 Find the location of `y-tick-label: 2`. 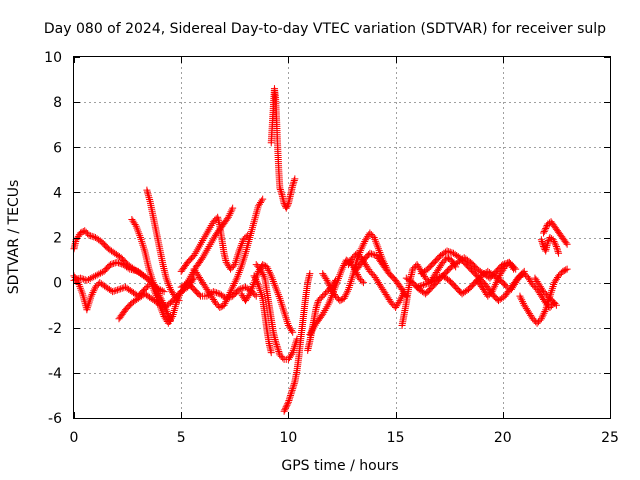

y-tick-label: 2 is located at coordinates (57, 239).